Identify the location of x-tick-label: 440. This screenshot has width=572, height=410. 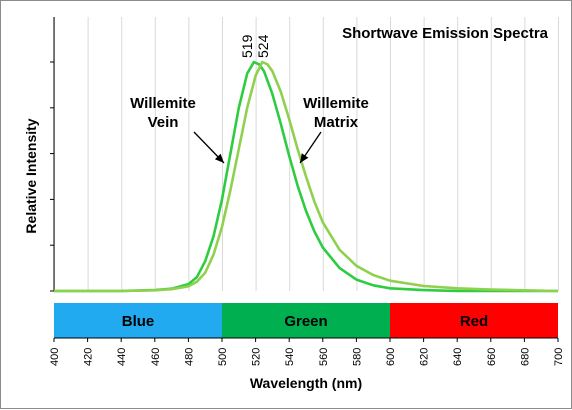
(122, 357).